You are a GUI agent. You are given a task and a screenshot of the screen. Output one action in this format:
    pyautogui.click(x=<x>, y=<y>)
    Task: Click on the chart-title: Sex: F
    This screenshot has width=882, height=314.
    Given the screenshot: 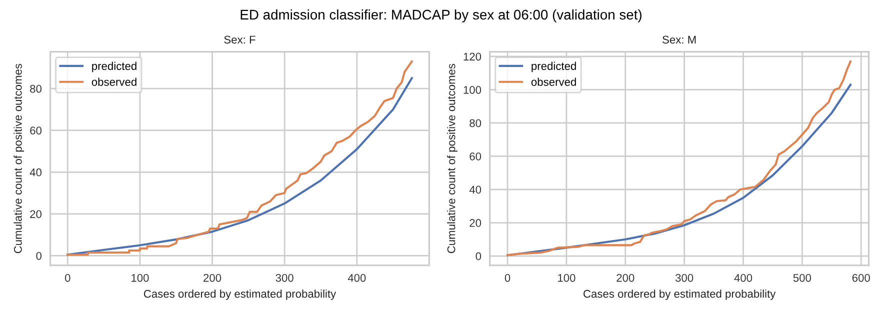 What is the action you would take?
    pyautogui.click(x=240, y=40)
    